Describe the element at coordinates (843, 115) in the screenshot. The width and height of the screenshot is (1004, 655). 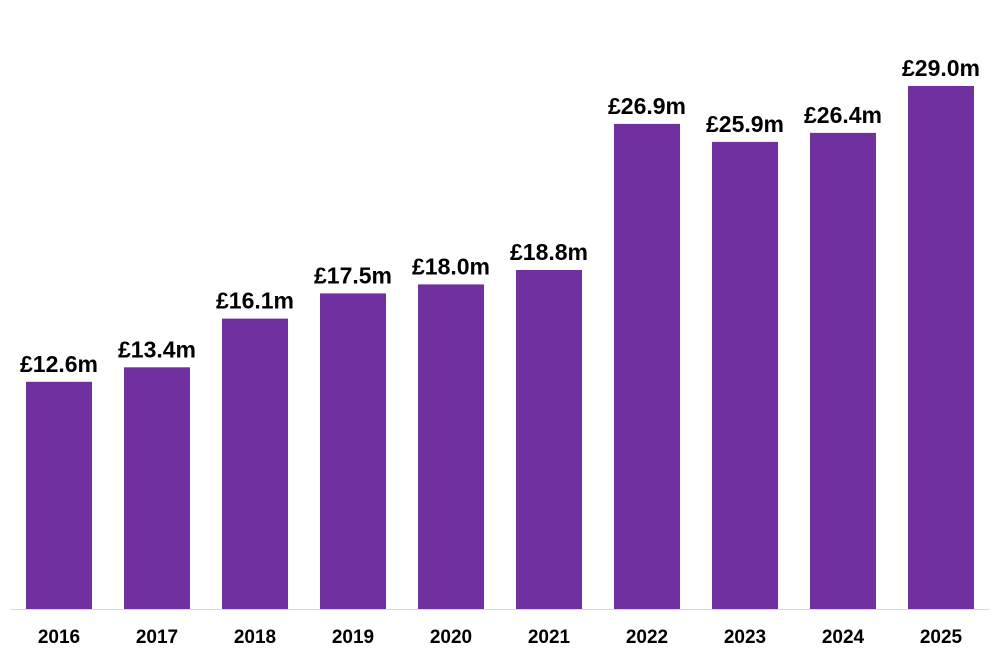
I see `value-label-2024: £26.4m` at that location.